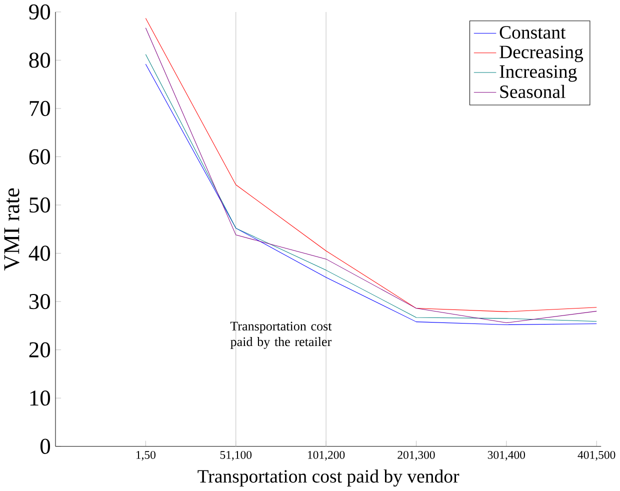 This screenshot has height=491, width=620. I want to click on x-tick-label: 201,300, so click(416, 455).